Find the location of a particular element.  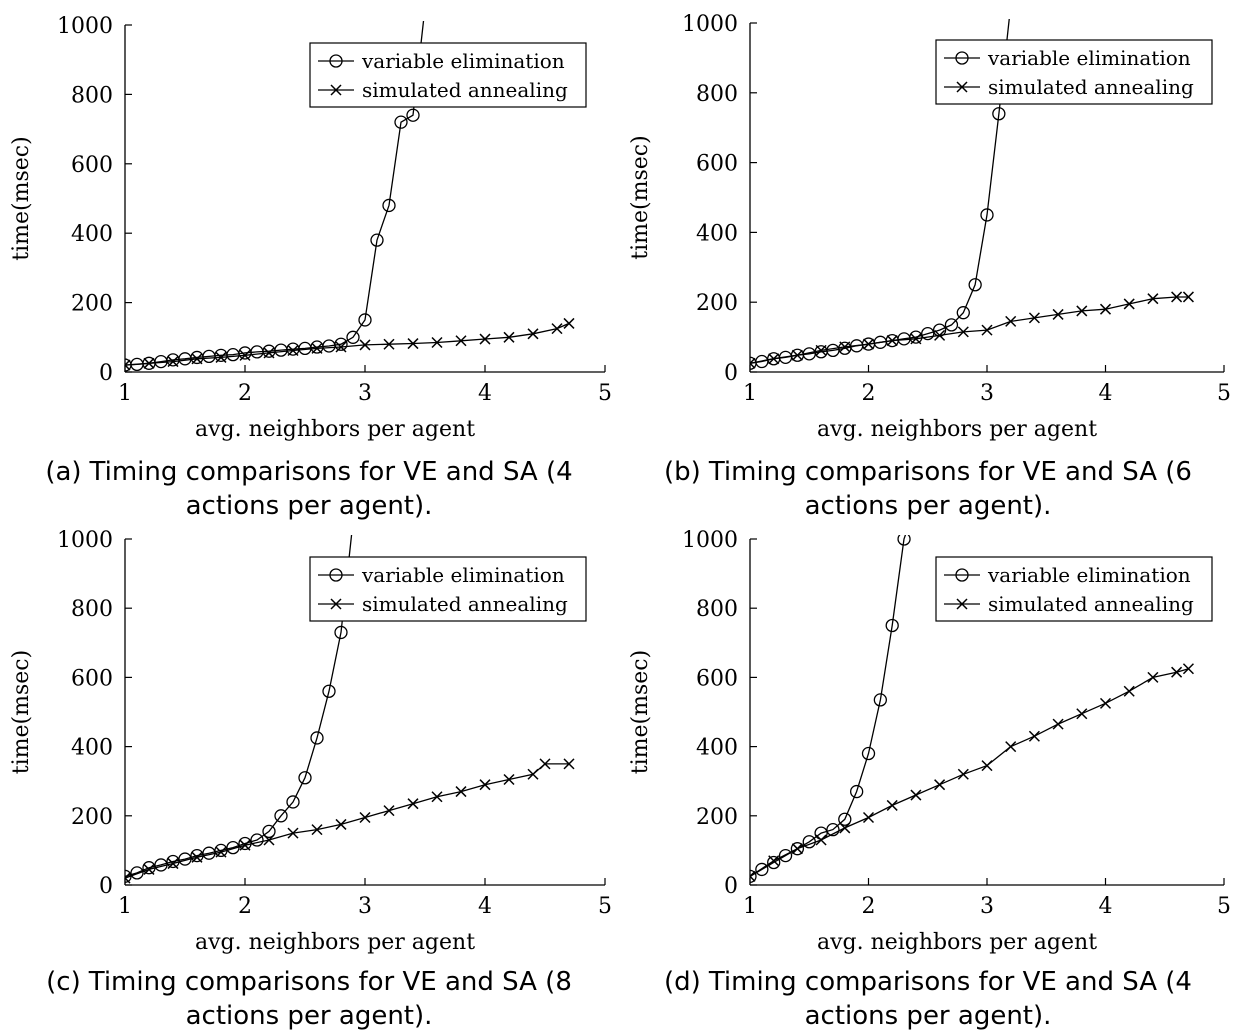

chart-c-legend: variable elimination simulated annealing is located at coordinates (448, 589).